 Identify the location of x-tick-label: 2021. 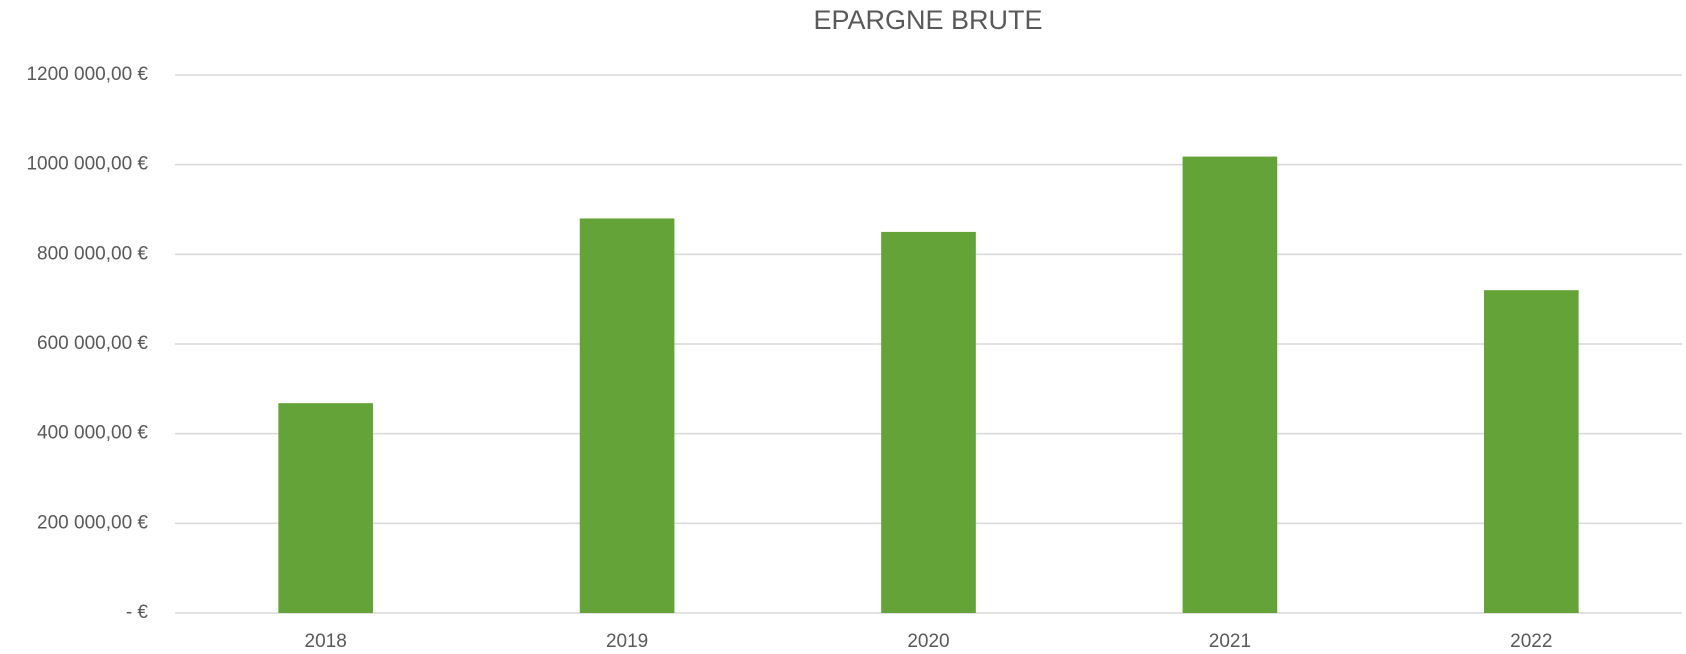
(1230, 641).